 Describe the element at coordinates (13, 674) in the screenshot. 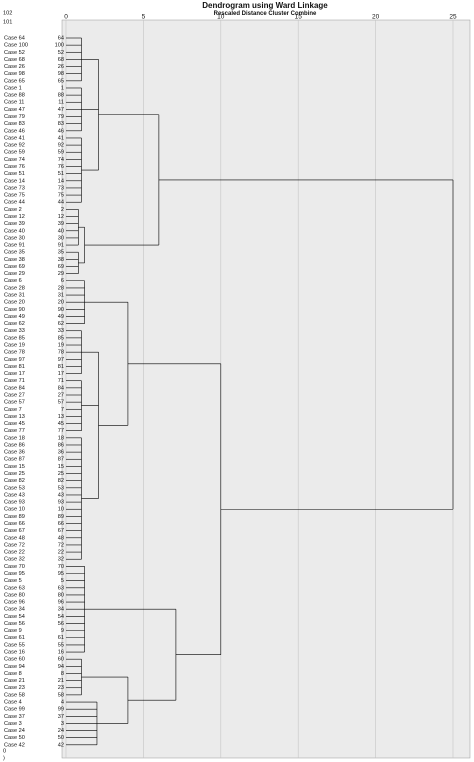

I see `case-label: Case 8` at that location.